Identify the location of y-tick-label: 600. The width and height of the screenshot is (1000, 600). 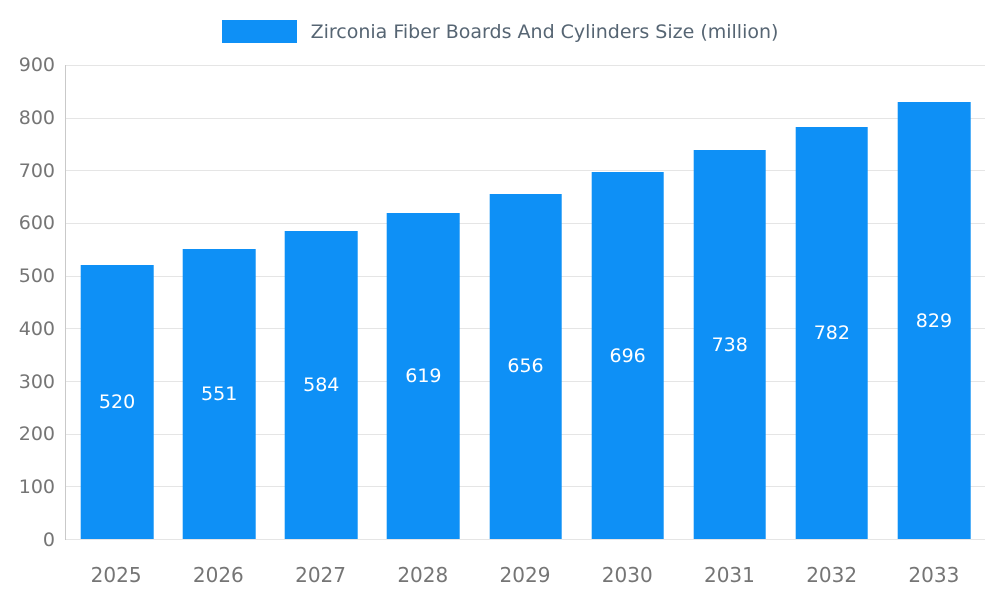
(36, 223).